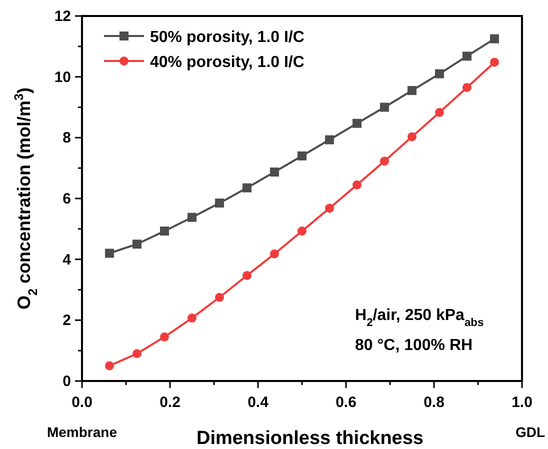 This screenshot has width=548, height=449. Describe the element at coordinates (82, 402) in the screenshot. I see `x-tick-label: 0.0` at that location.